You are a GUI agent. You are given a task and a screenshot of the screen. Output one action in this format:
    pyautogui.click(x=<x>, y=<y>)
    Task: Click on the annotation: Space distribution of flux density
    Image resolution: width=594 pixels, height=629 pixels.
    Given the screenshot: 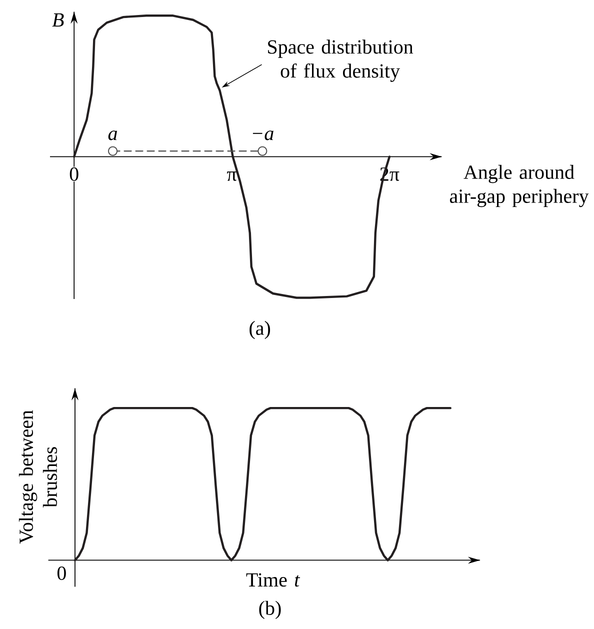 What is the action you would take?
    pyautogui.click(x=341, y=61)
    